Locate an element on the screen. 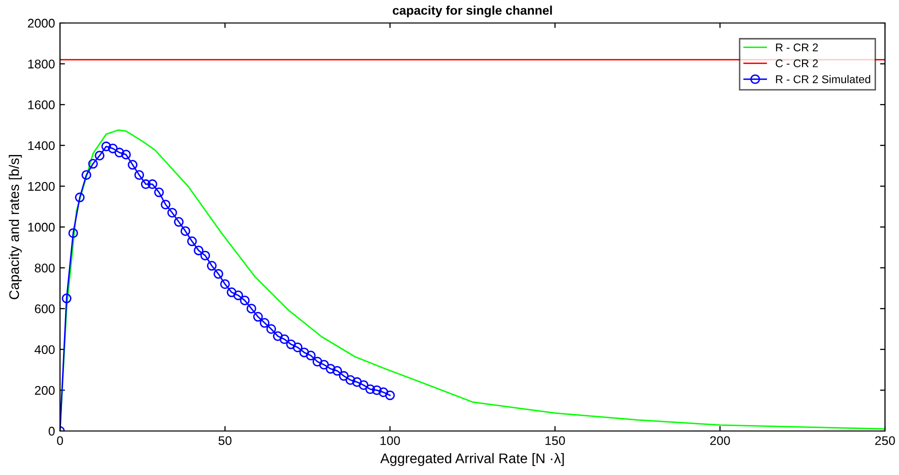  legend-label: R - CR 2 is located at coordinates (797, 47).